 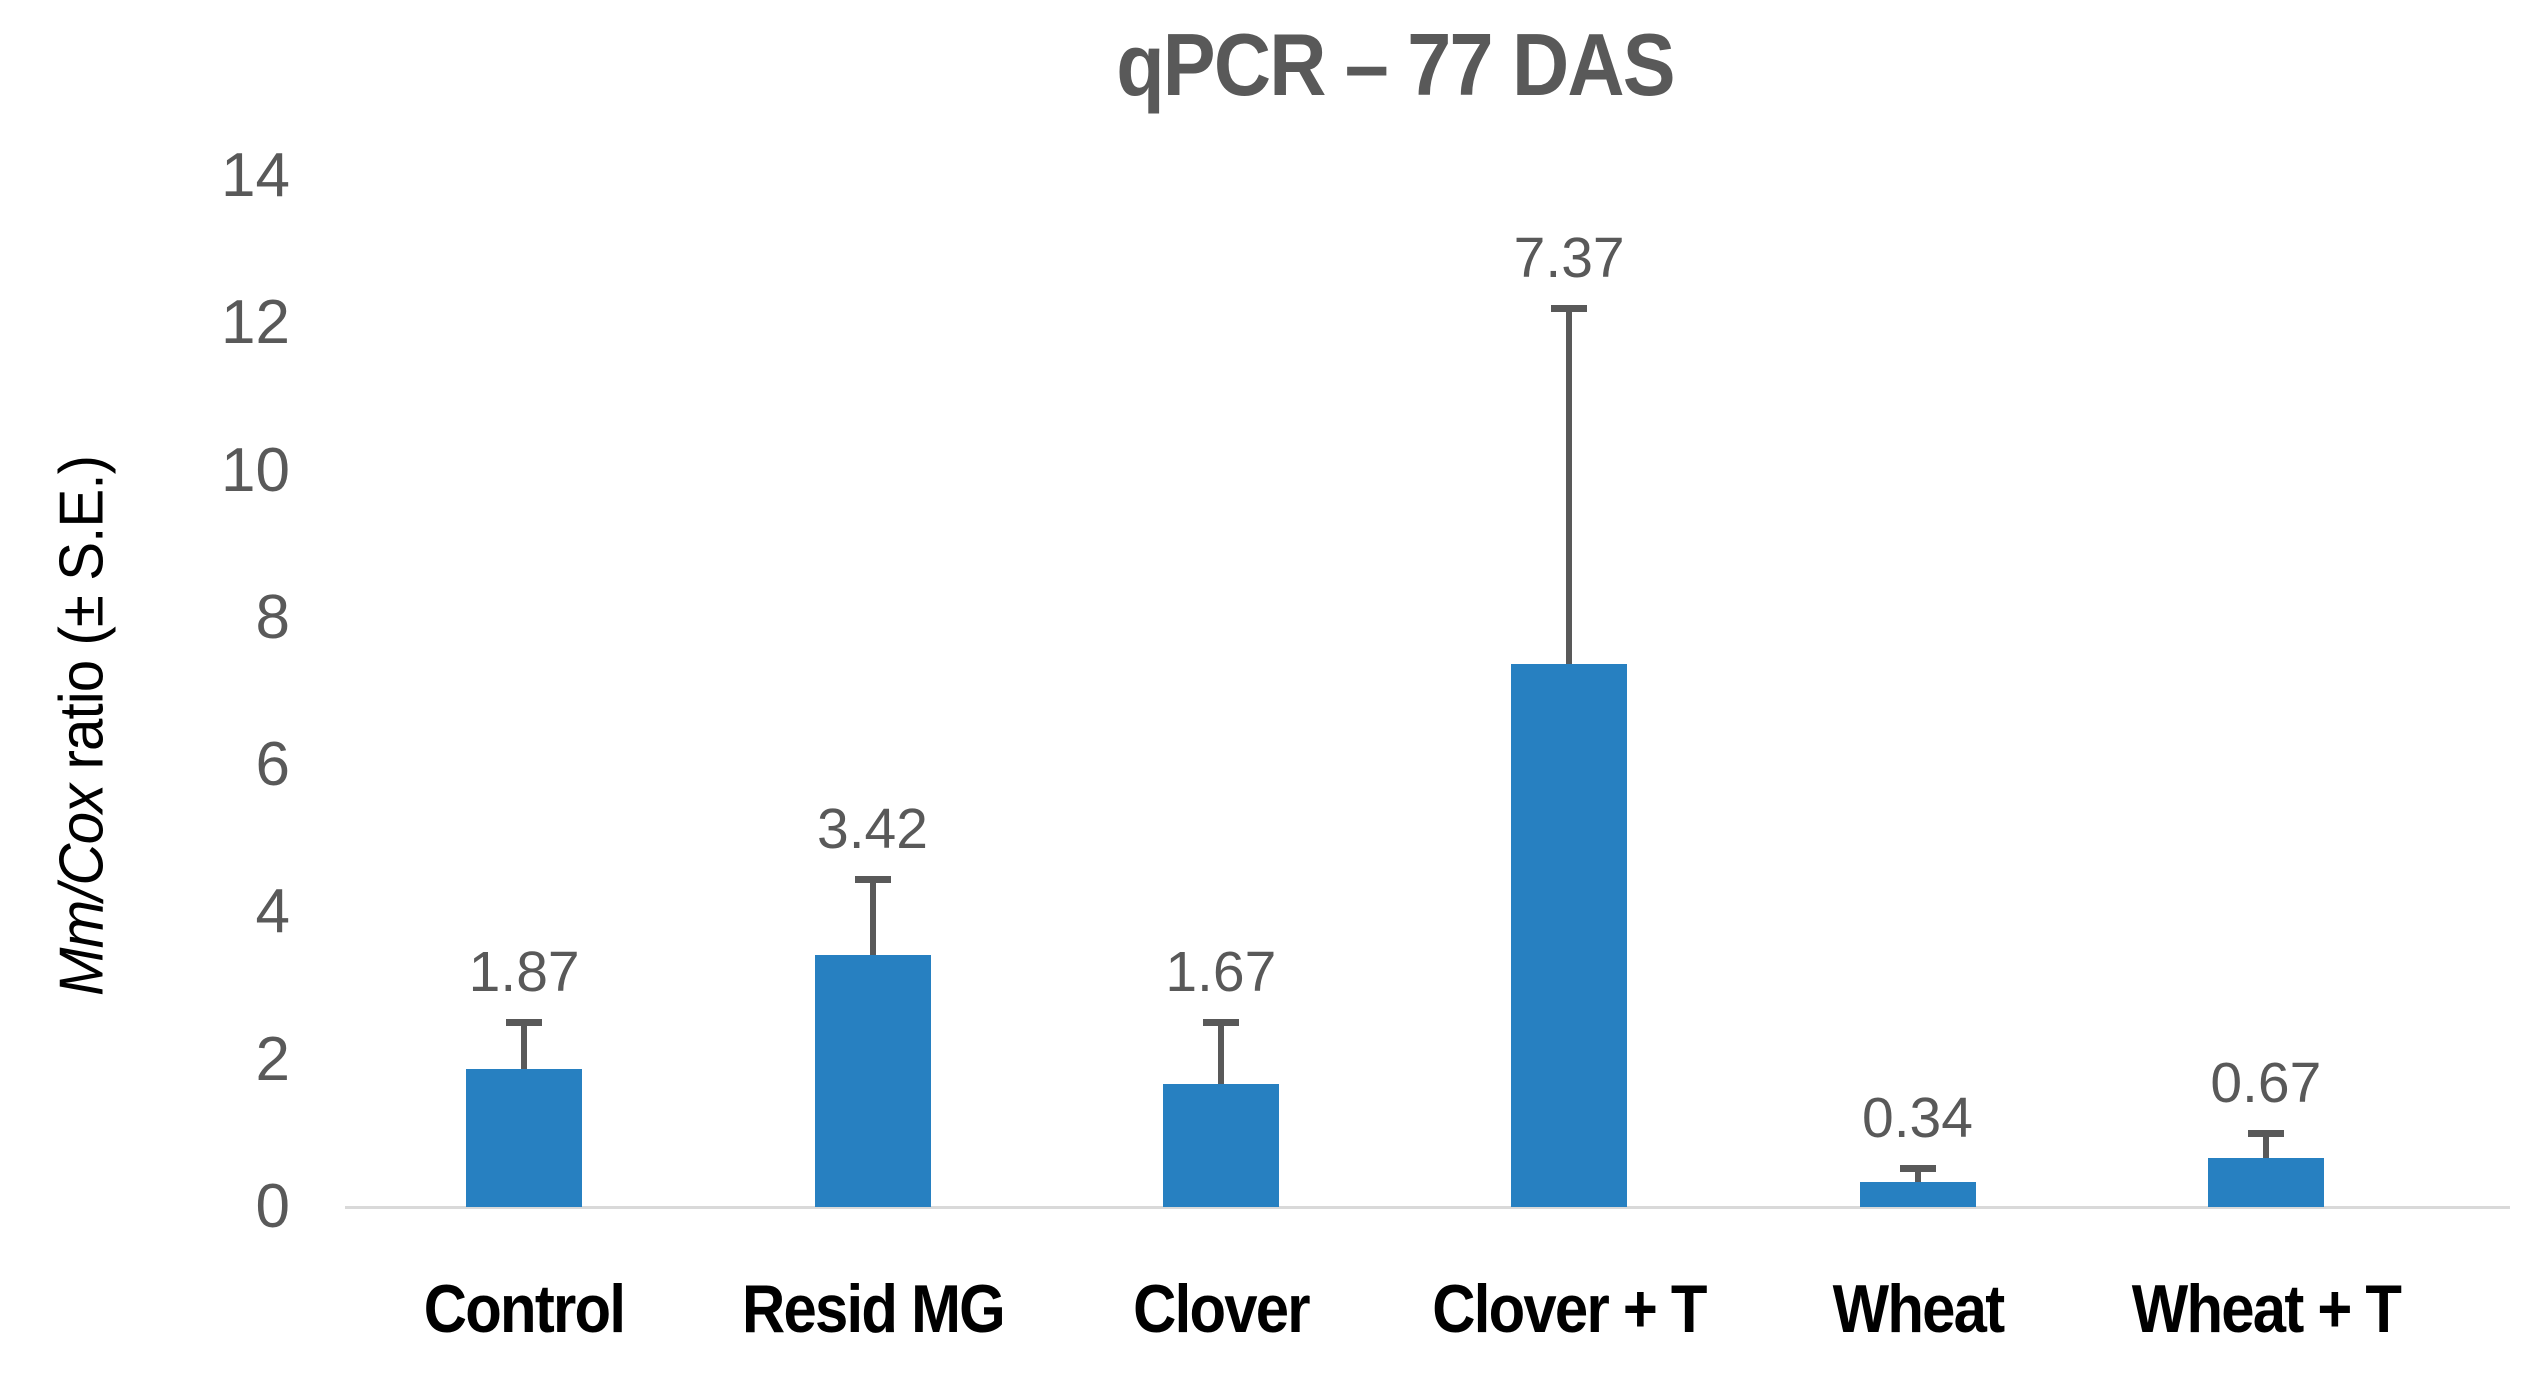 I want to click on y-tick-label: 0, so click(x=272, y=1206).